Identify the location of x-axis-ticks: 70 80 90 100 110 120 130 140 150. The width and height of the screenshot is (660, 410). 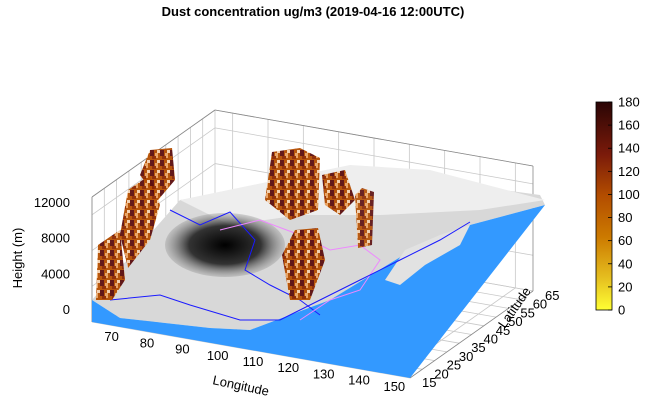
(254, 361).